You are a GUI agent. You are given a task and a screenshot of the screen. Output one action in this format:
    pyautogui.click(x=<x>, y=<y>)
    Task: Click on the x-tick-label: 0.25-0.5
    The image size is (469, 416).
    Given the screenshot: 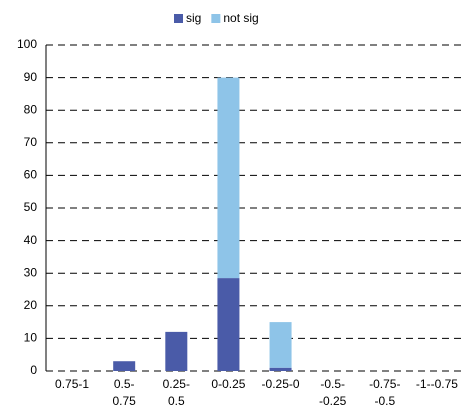 What is the action you would take?
    pyautogui.click(x=176, y=392)
    